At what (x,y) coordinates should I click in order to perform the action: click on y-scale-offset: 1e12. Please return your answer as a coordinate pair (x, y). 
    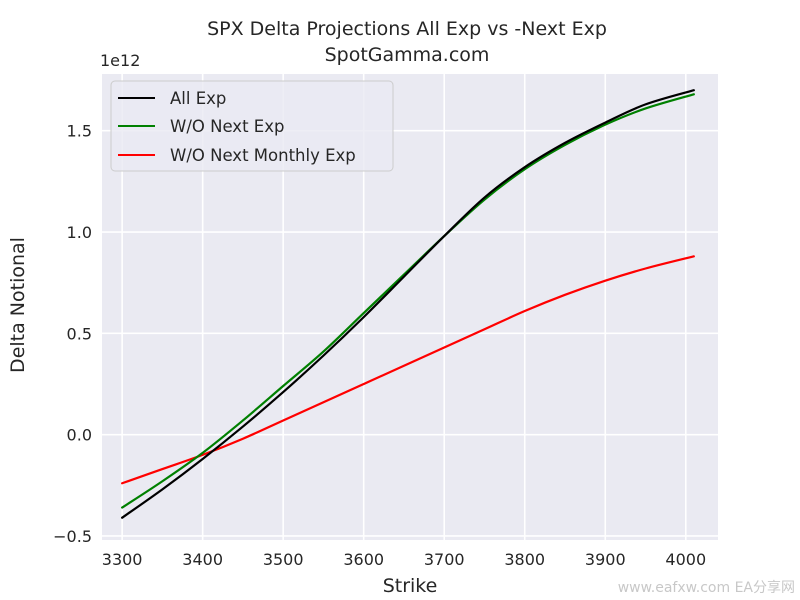
    Looking at the image, I should click on (120, 60).